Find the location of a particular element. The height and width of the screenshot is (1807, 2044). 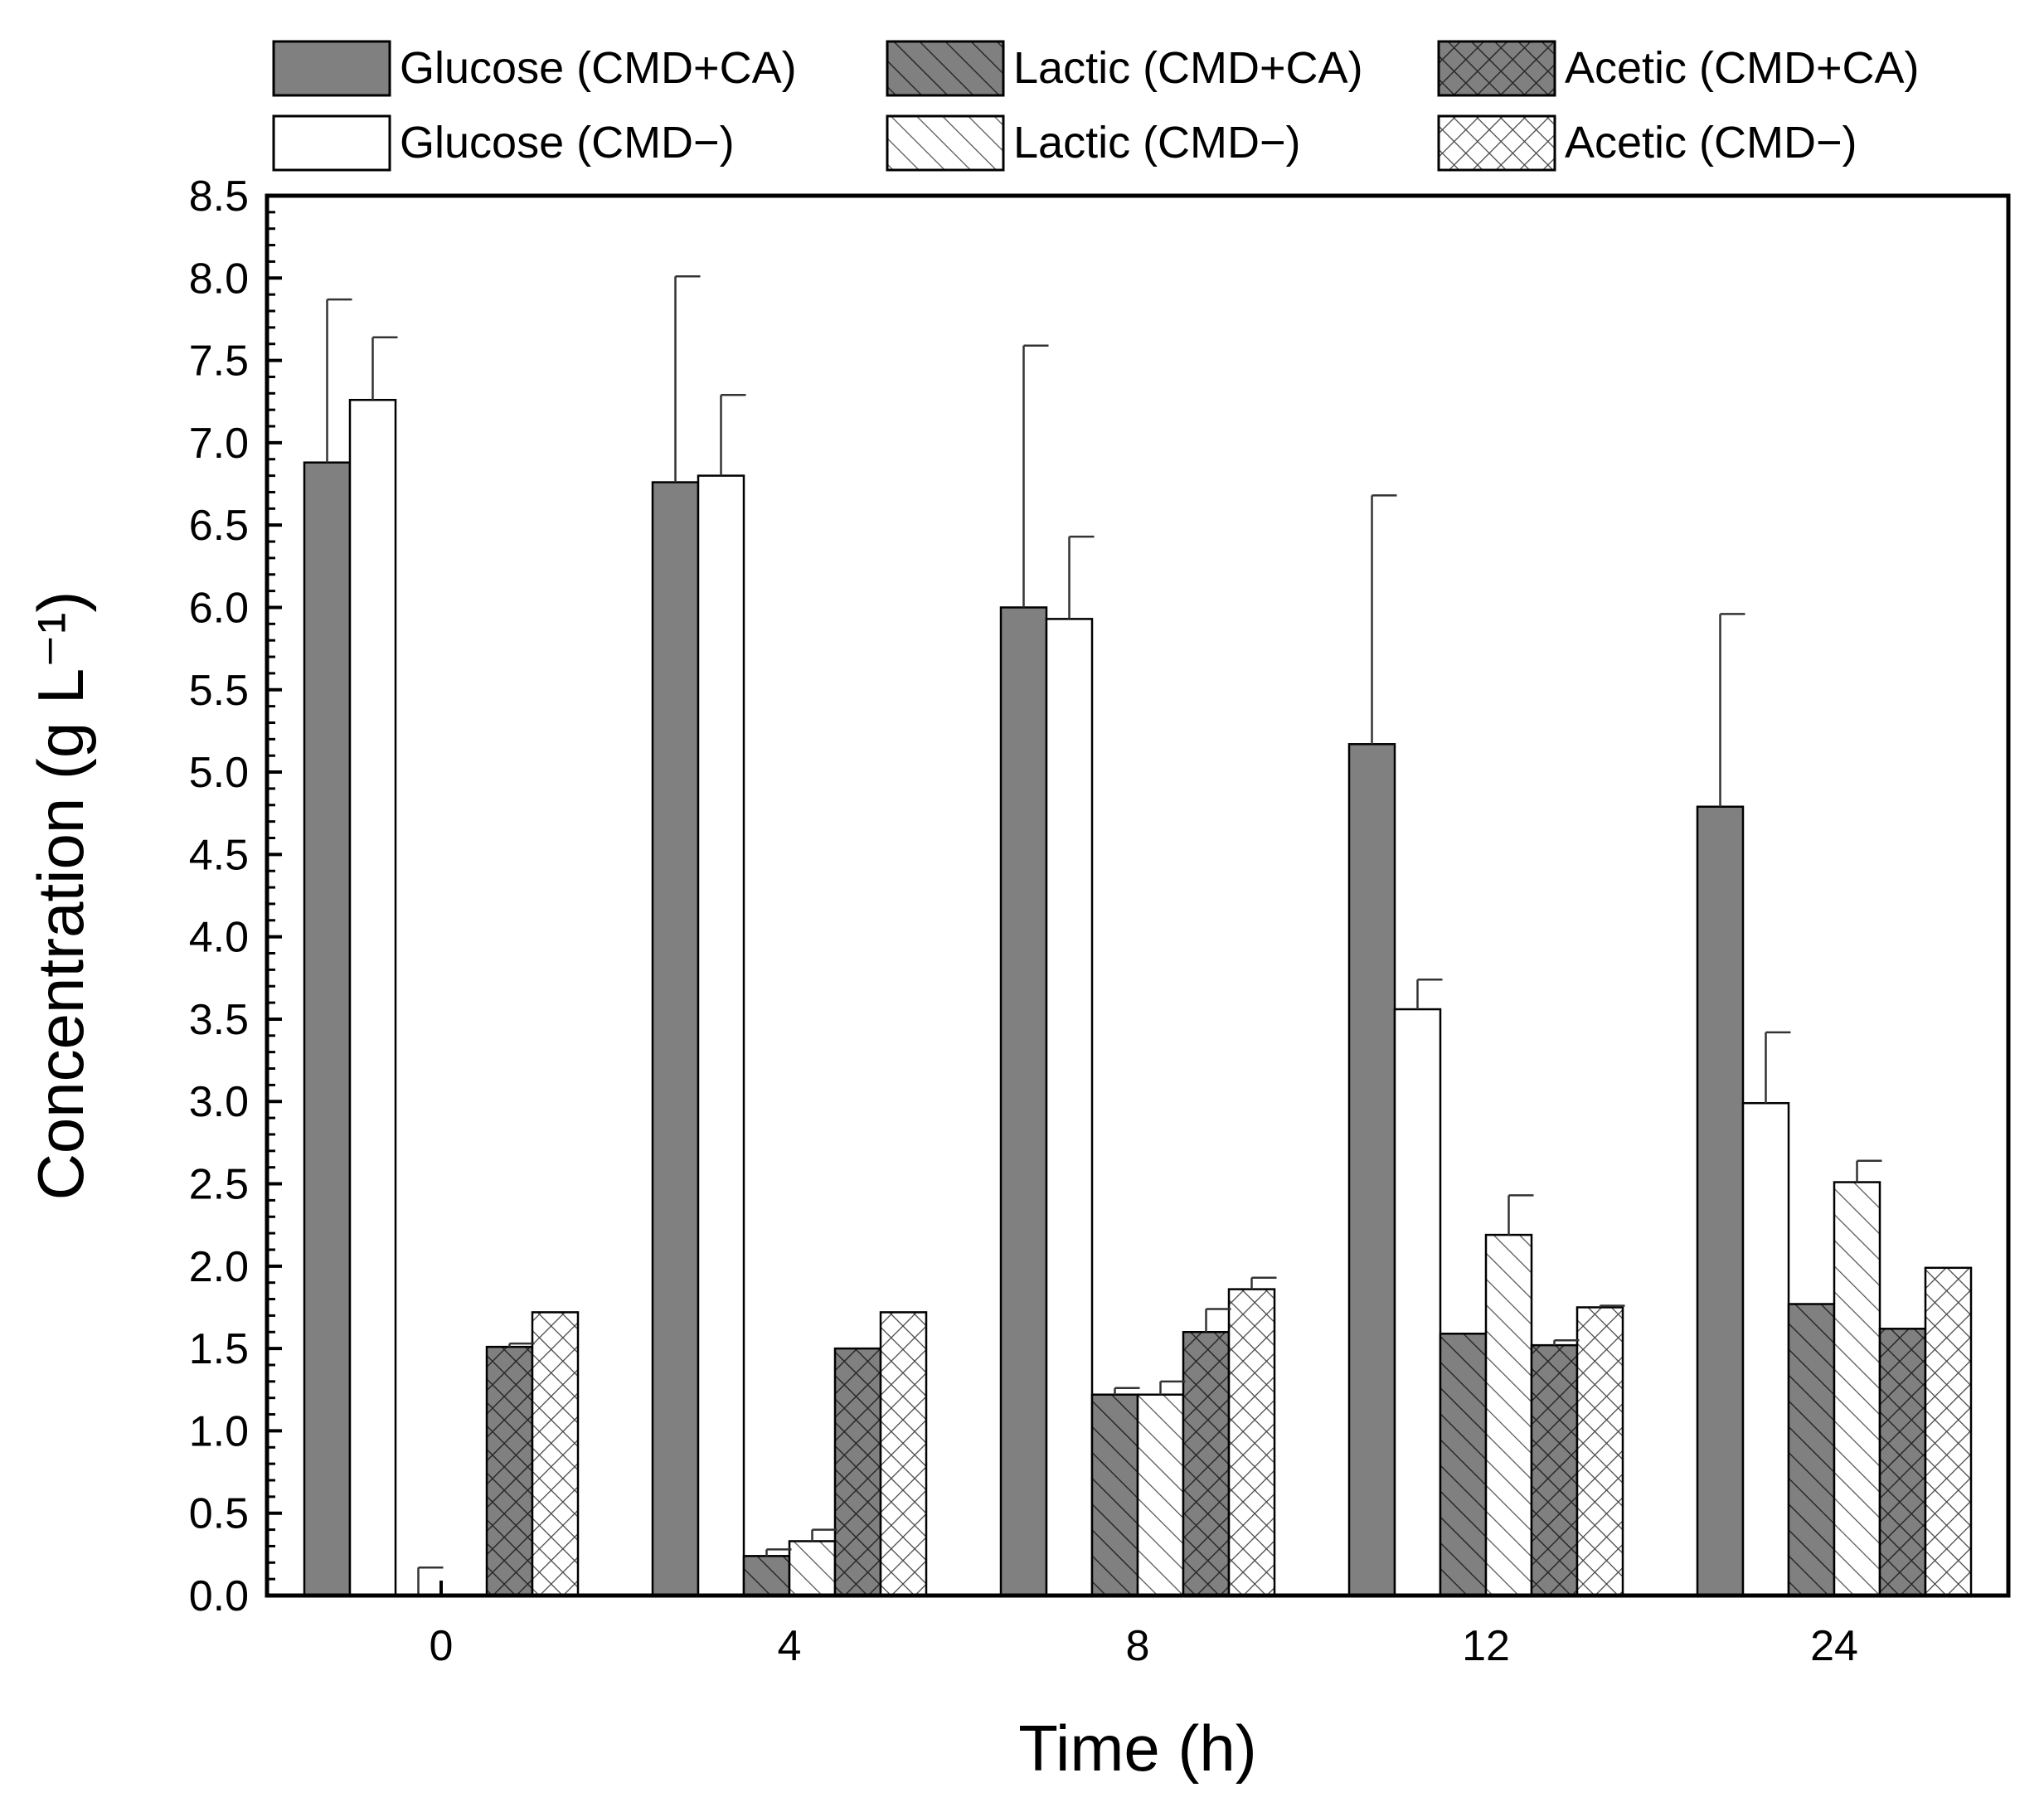

y-tick-label: 5.0 is located at coordinates (219, 773).